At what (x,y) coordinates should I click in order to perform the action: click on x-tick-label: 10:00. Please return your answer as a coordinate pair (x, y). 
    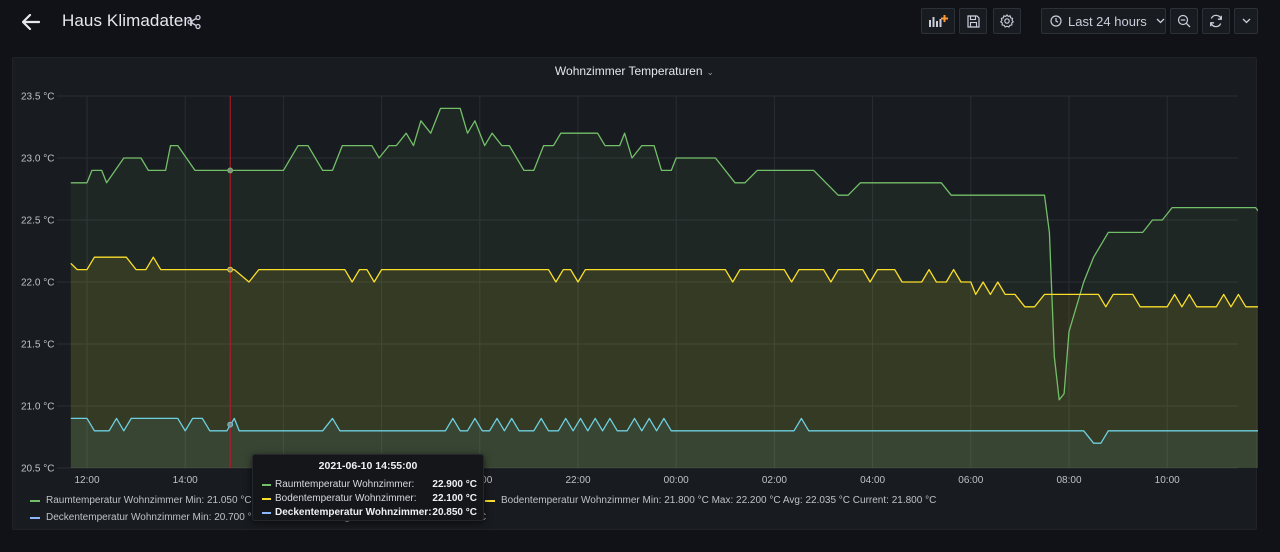
    Looking at the image, I should click on (1167, 480).